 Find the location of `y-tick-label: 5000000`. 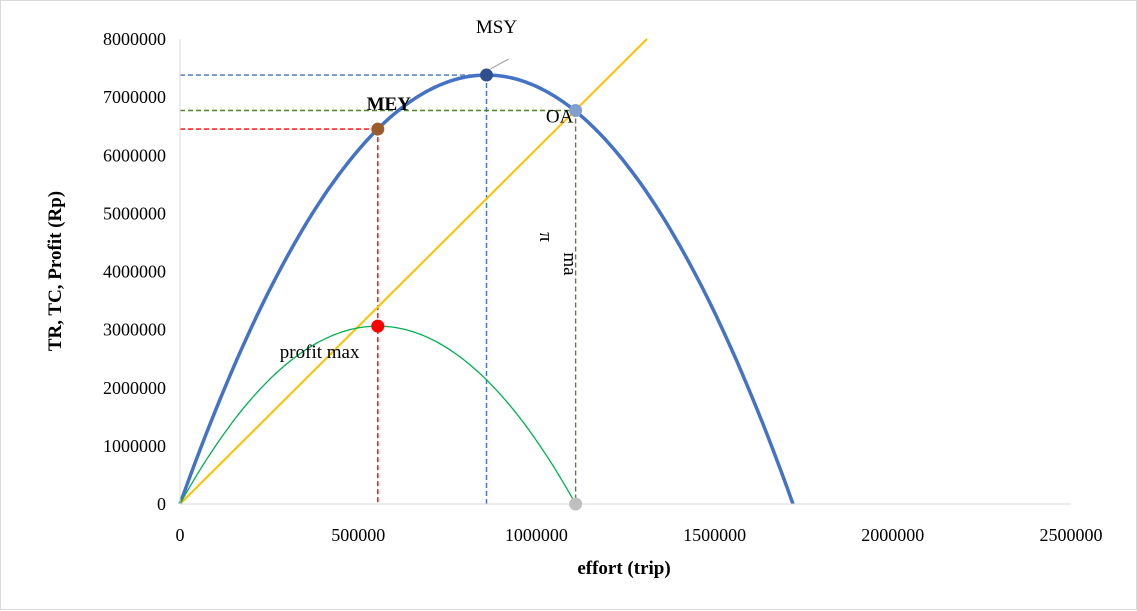

y-tick-label: 5000000 is located at coordinates (134, 213).